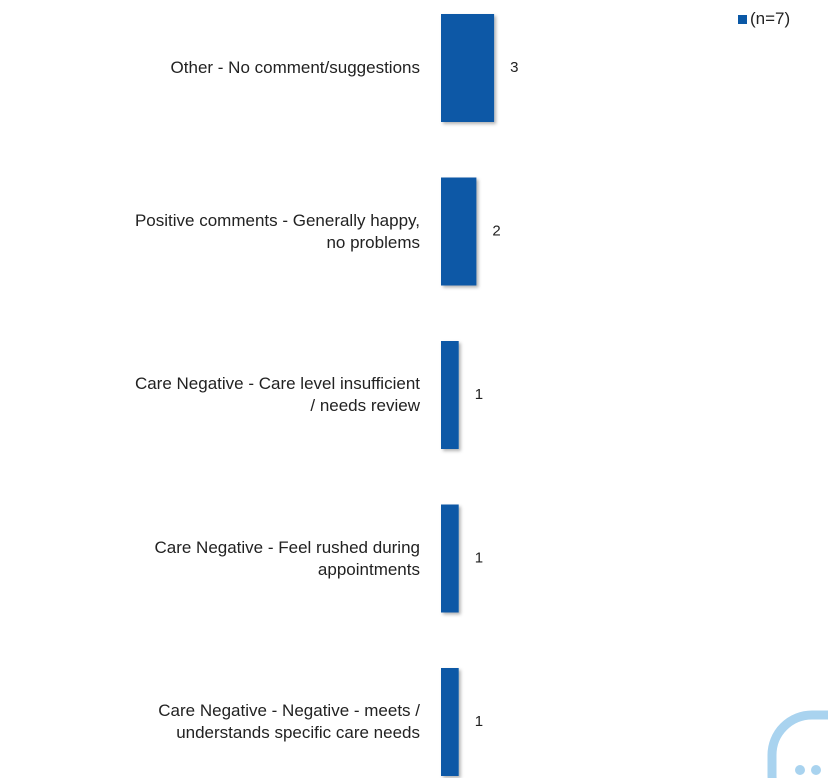  I want to click on legend-swatch, so click(742, 19).